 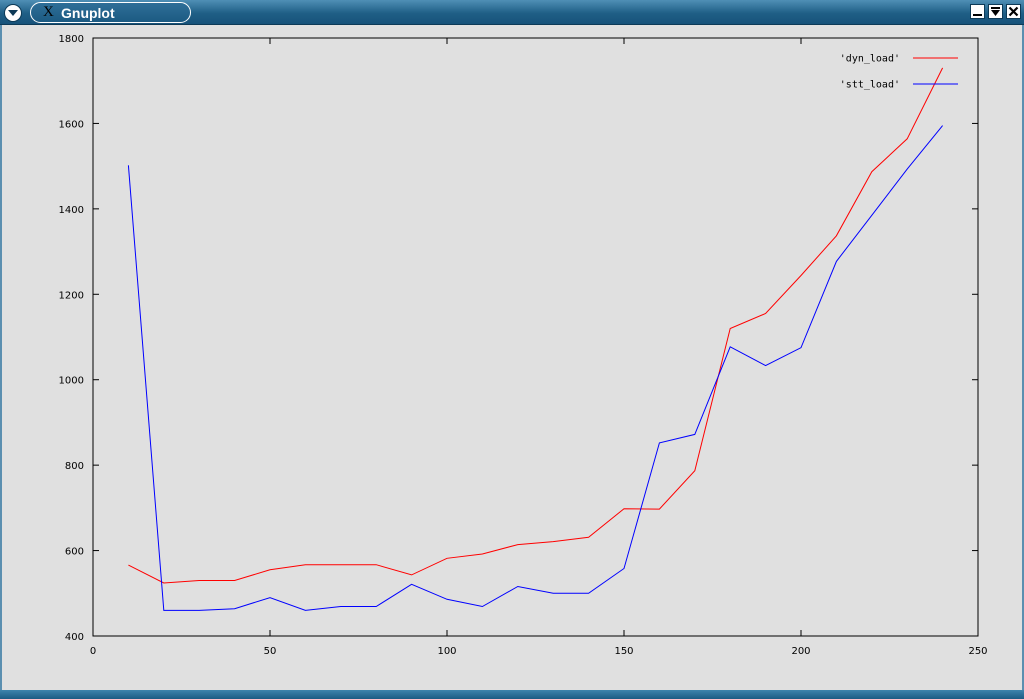 What do you see at coordinates (512, 12) in the screenshot?
I see `window-titlebar: X Gnuplot` at bounding box center [512, 12].